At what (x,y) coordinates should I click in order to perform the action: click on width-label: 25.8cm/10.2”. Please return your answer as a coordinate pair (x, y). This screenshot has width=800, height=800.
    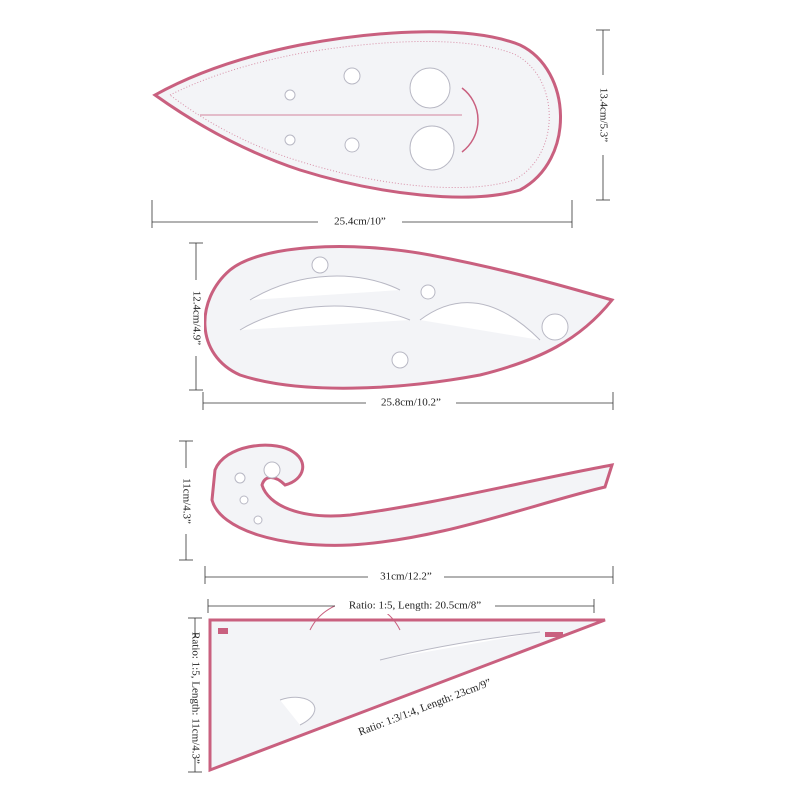
    Looking at the image, I should click on (411, 403).